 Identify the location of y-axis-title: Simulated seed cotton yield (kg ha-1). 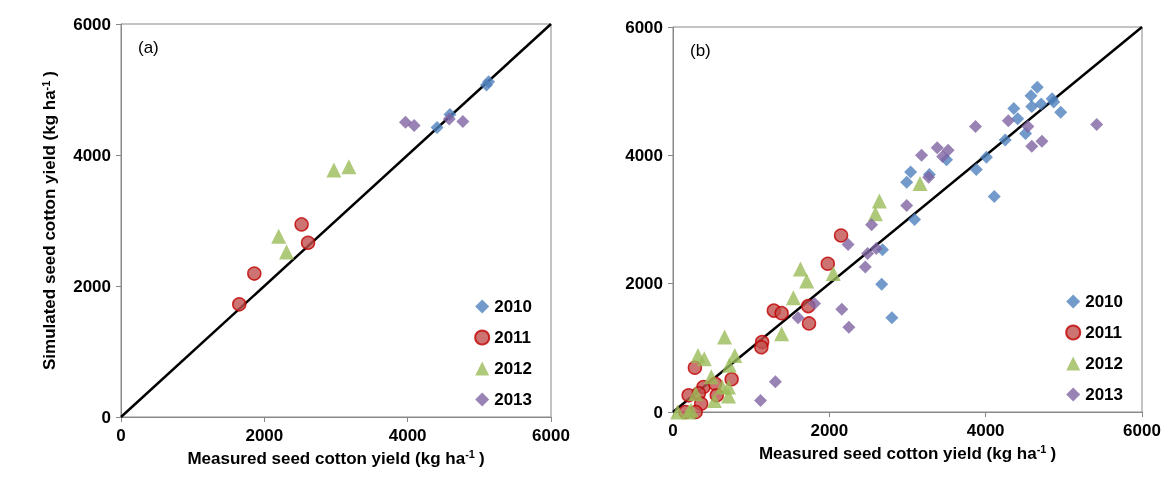
(49, 220).